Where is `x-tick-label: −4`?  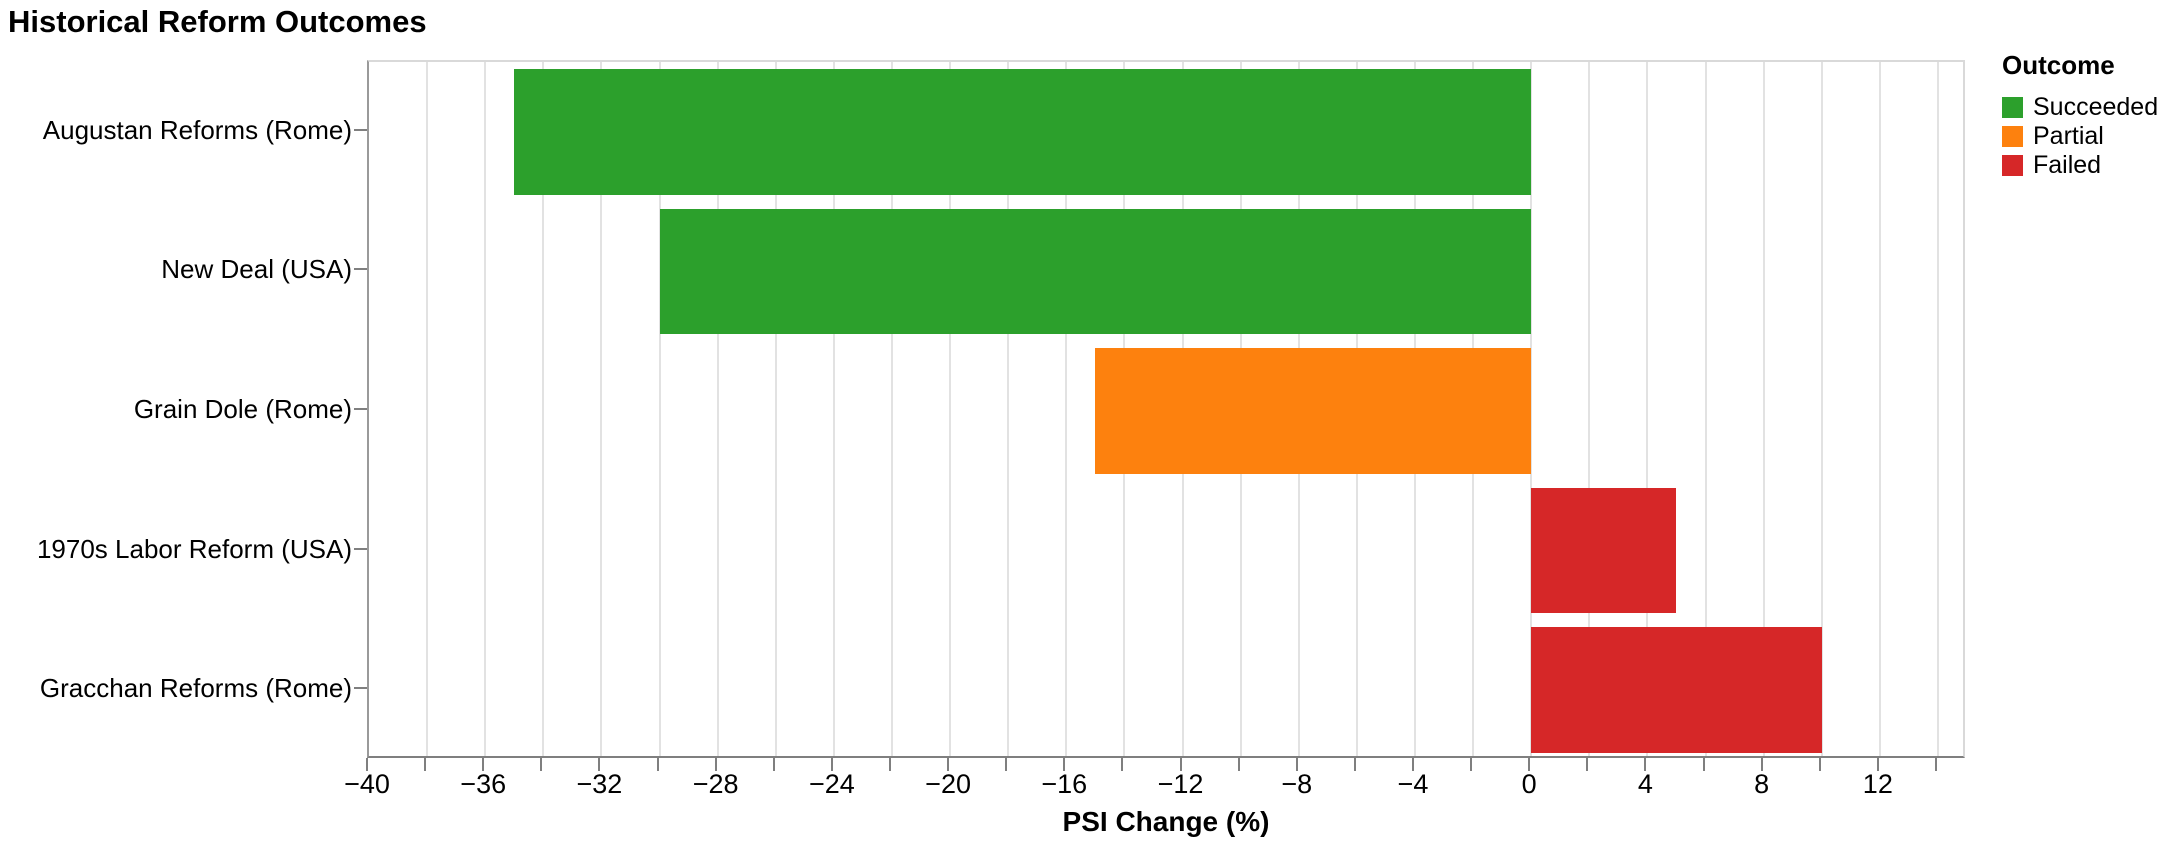
x-tick-label: −4 is located at coordinates (1413, 784).